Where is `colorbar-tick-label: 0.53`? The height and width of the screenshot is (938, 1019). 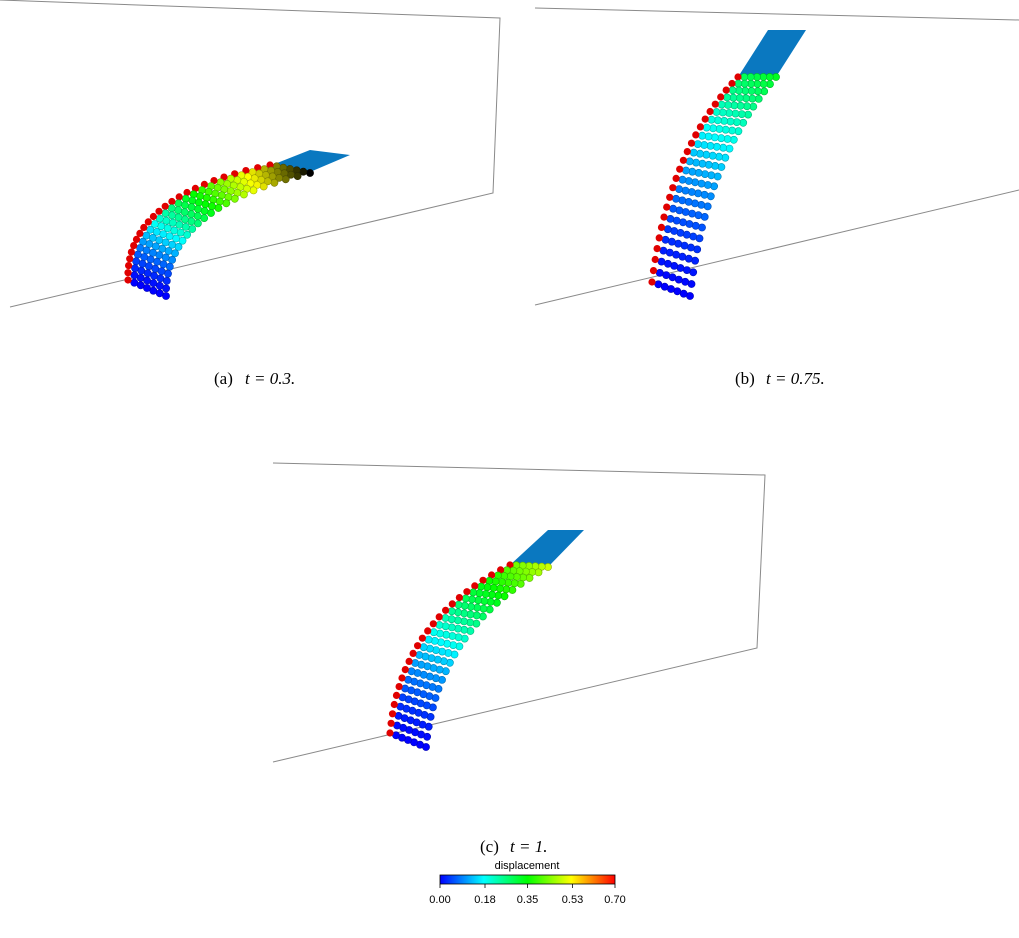
colorbar-tick-label: 0.53 is located at coordinates (572, 900).